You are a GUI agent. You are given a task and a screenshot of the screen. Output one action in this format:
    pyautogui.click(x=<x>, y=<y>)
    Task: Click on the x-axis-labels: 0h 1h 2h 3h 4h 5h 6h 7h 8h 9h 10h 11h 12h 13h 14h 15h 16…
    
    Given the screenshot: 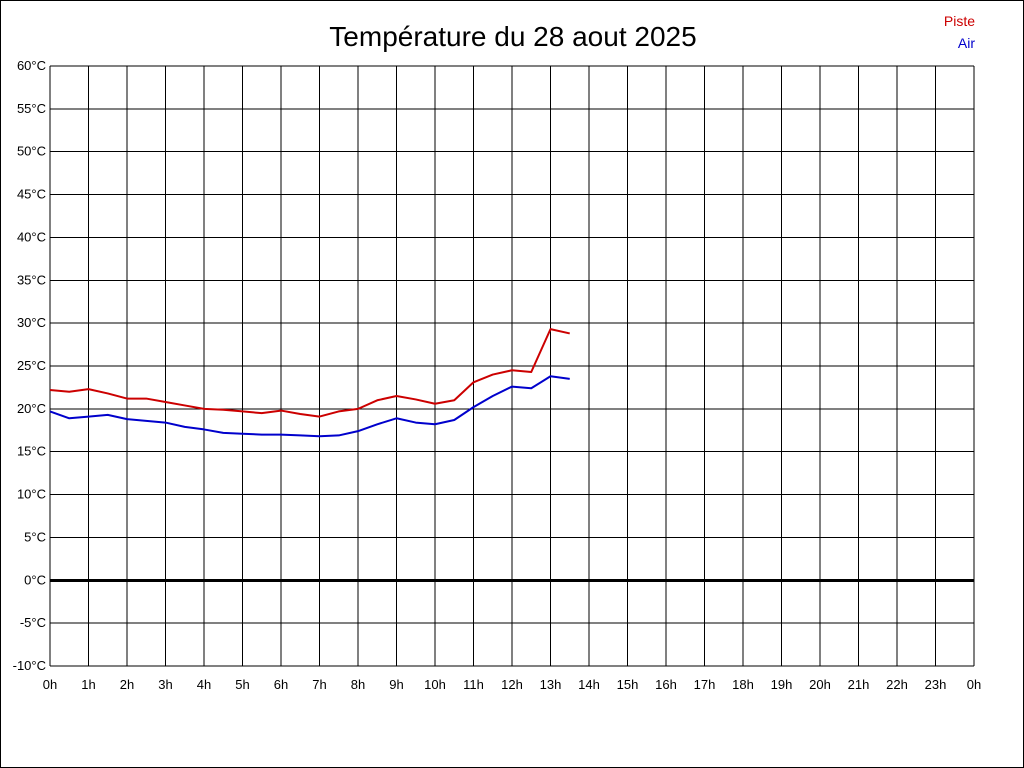 What is the action you would take?
    pyautogui.click(x=512, y=684)
    